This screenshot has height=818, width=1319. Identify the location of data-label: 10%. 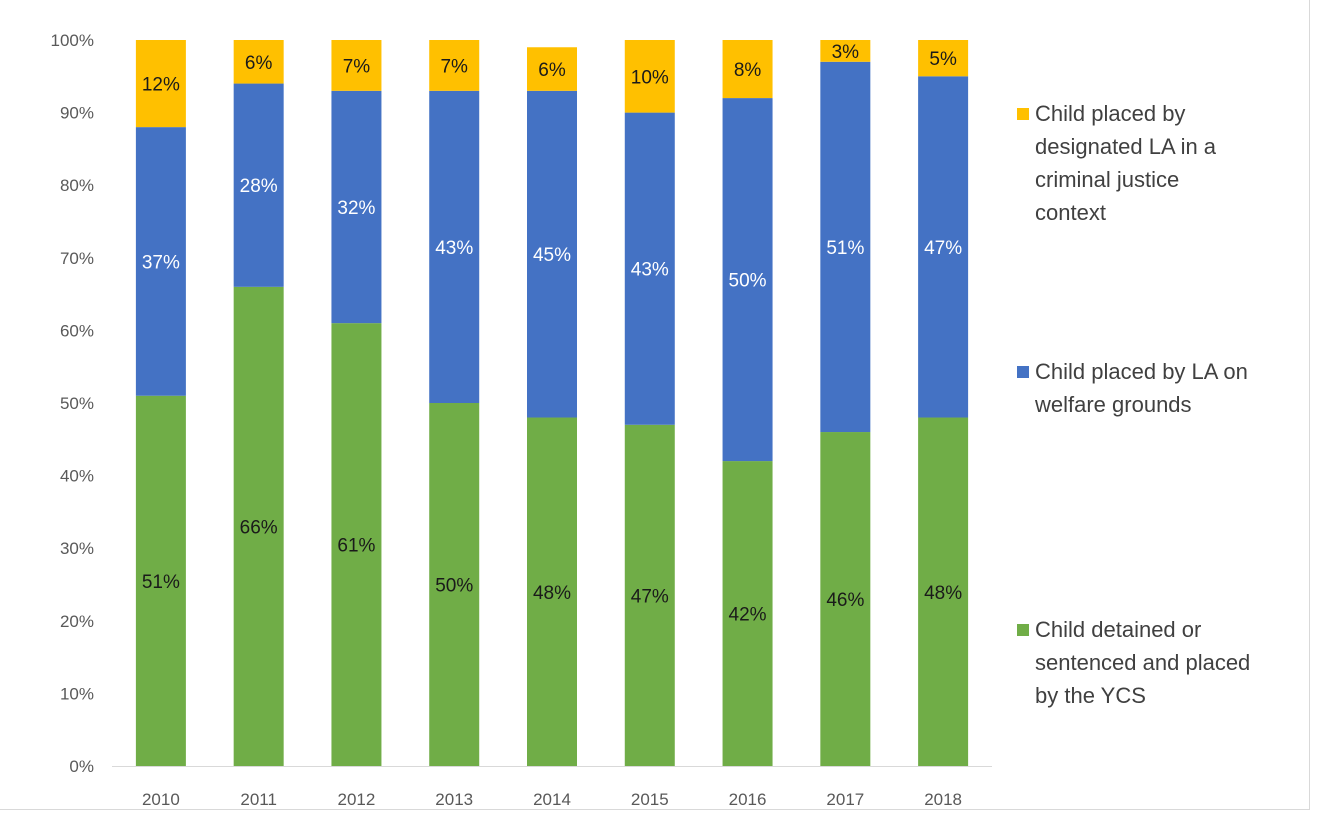
(650, 77).